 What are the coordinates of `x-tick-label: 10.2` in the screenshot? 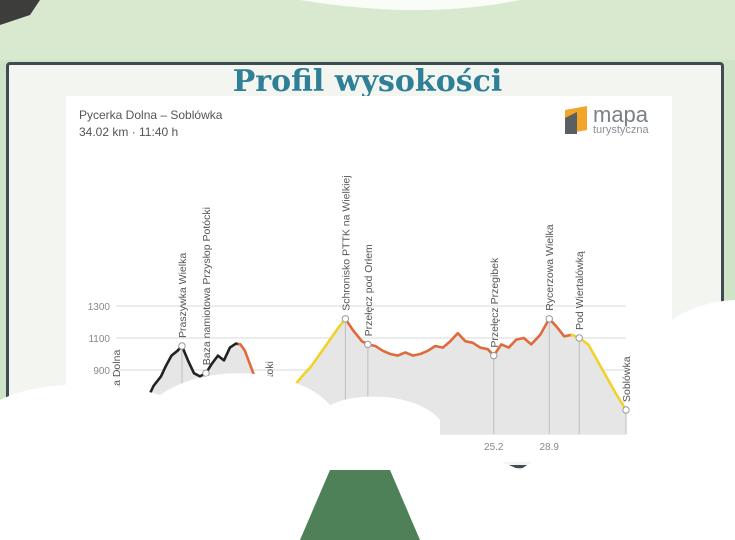 It's located at (269, 447).